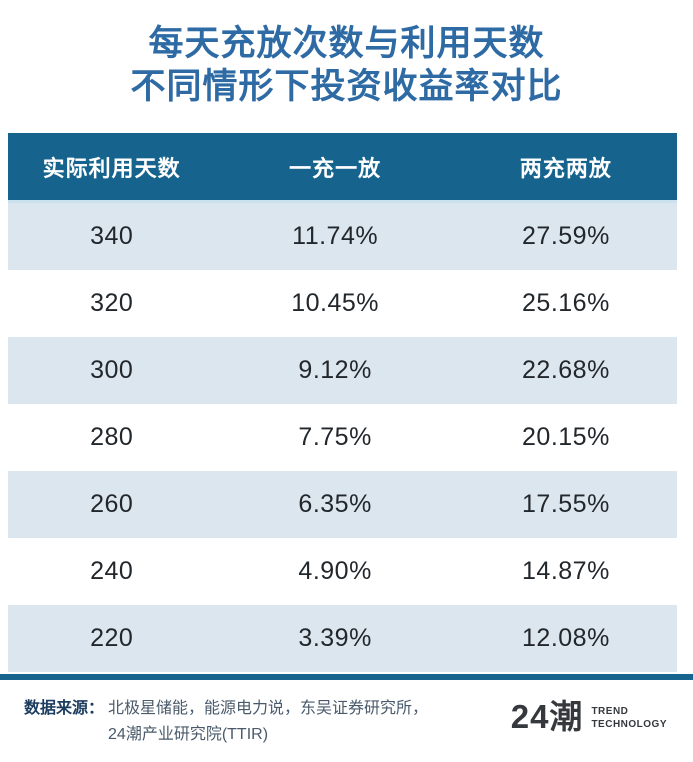 This screenshot has height=762, width=693. What do you see at coordinates (566, 303) in the screenshot?
I see `twice-rate-cell: 25.16%` at bounding box center [566, 303].